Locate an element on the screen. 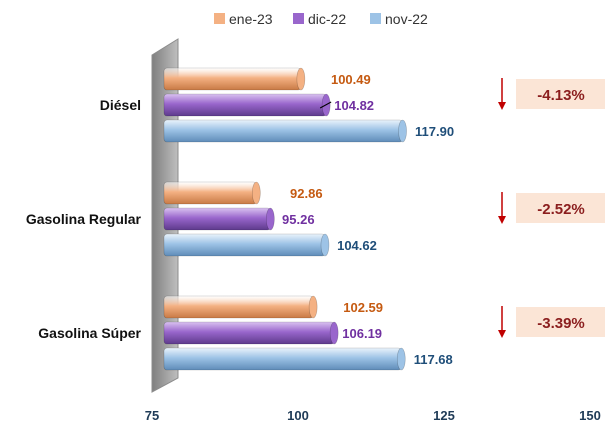  change-box-gasolina-regular is located at coordinates (560, 208).